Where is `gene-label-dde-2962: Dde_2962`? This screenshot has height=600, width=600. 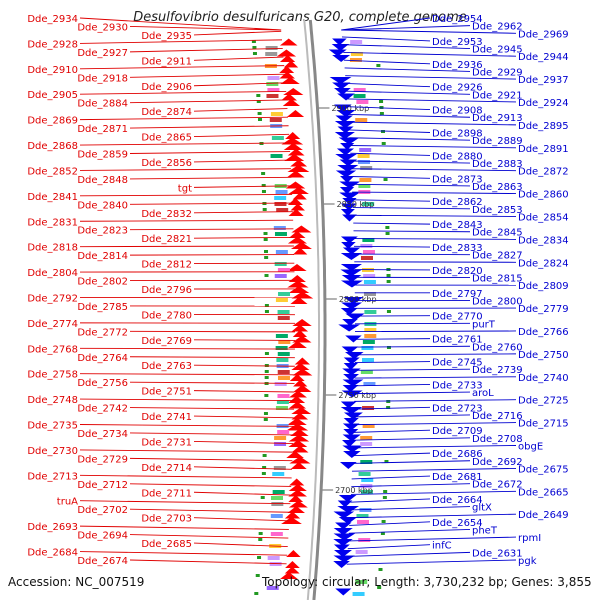
gene-label-dde-2962: Dde_2962 is located at coordinates (497, 27).